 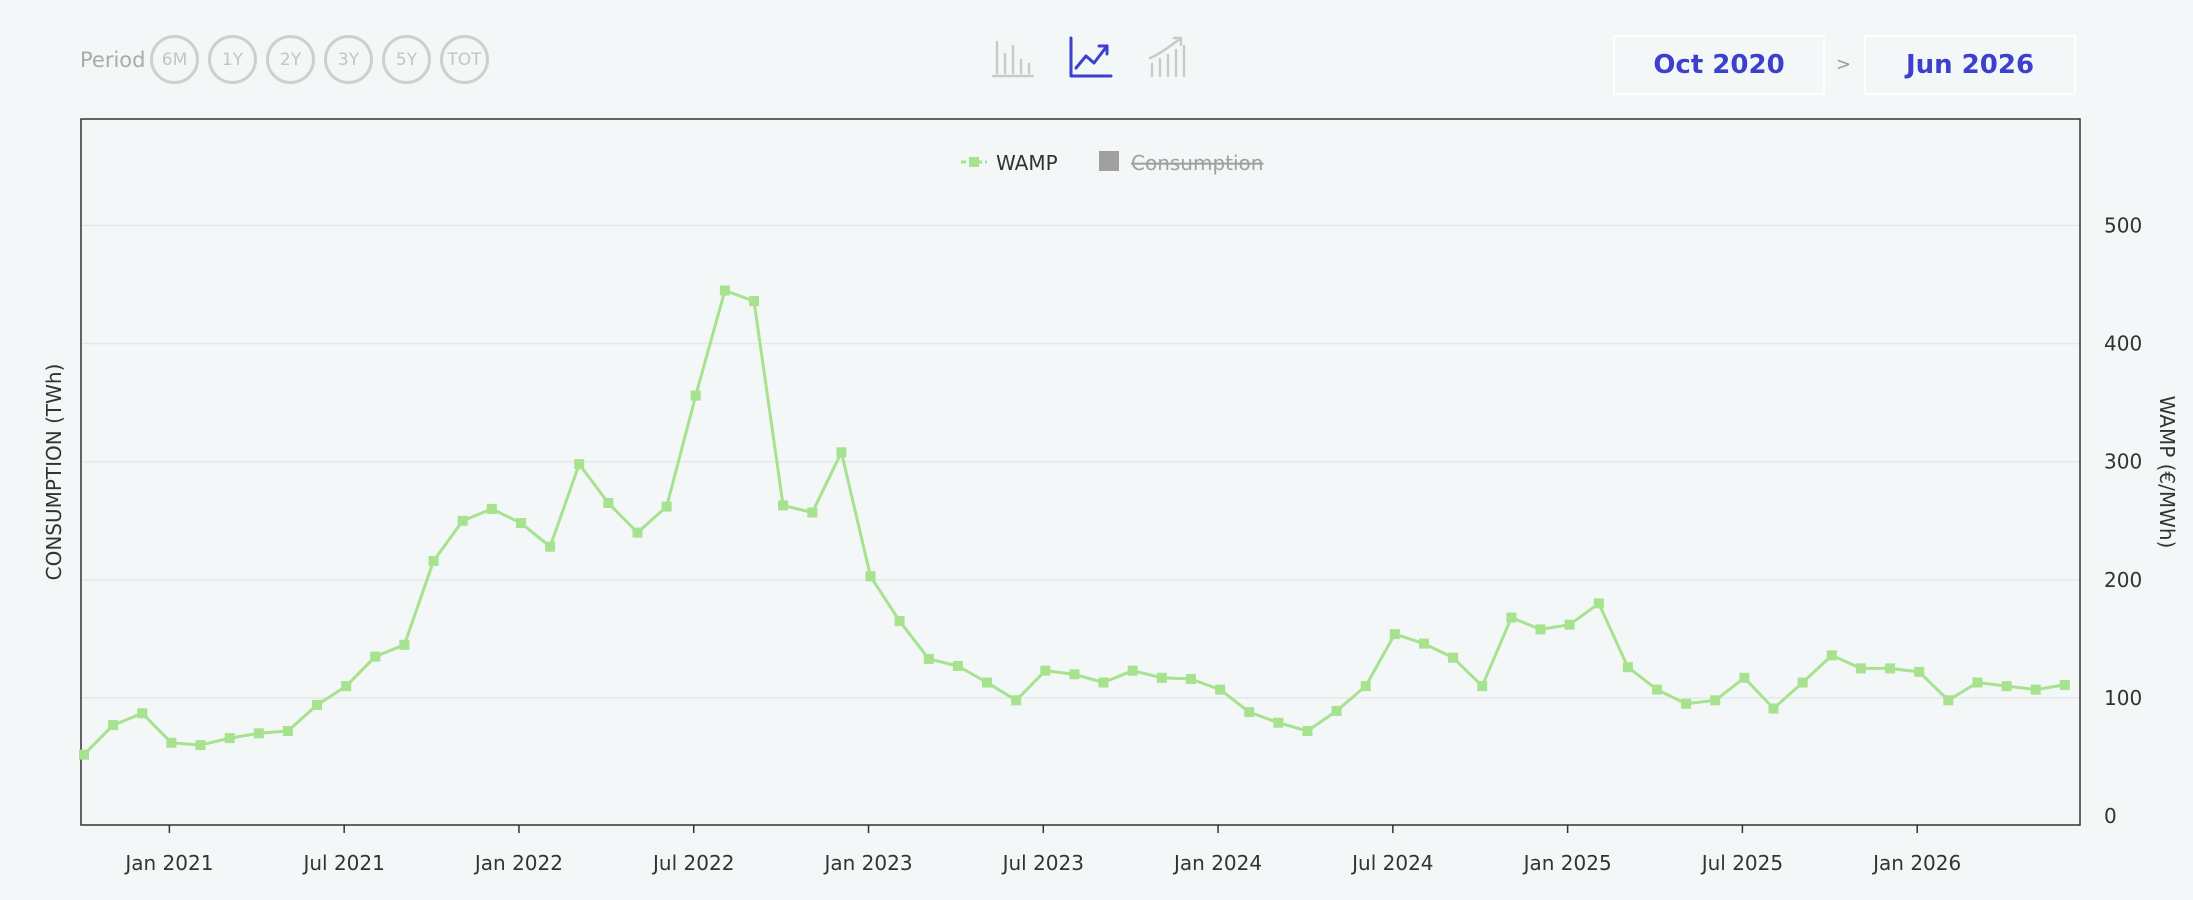 I want to click on trend-chart-button, so click(x=1167, y=57).